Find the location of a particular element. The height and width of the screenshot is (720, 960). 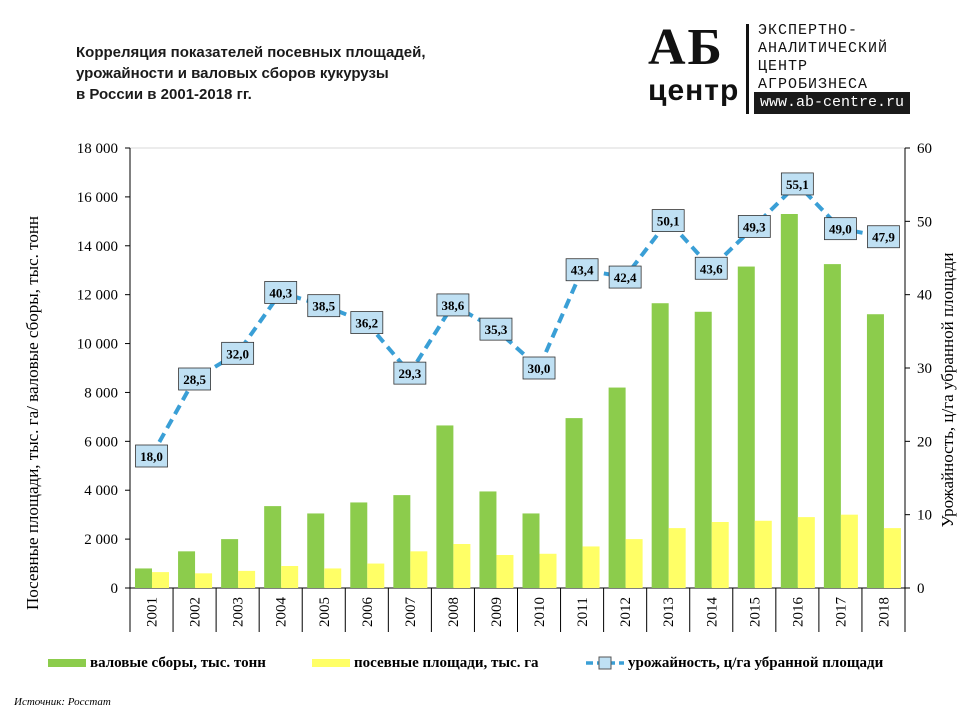

x-tick-label: 2009 is located at coordinates (497, 612).